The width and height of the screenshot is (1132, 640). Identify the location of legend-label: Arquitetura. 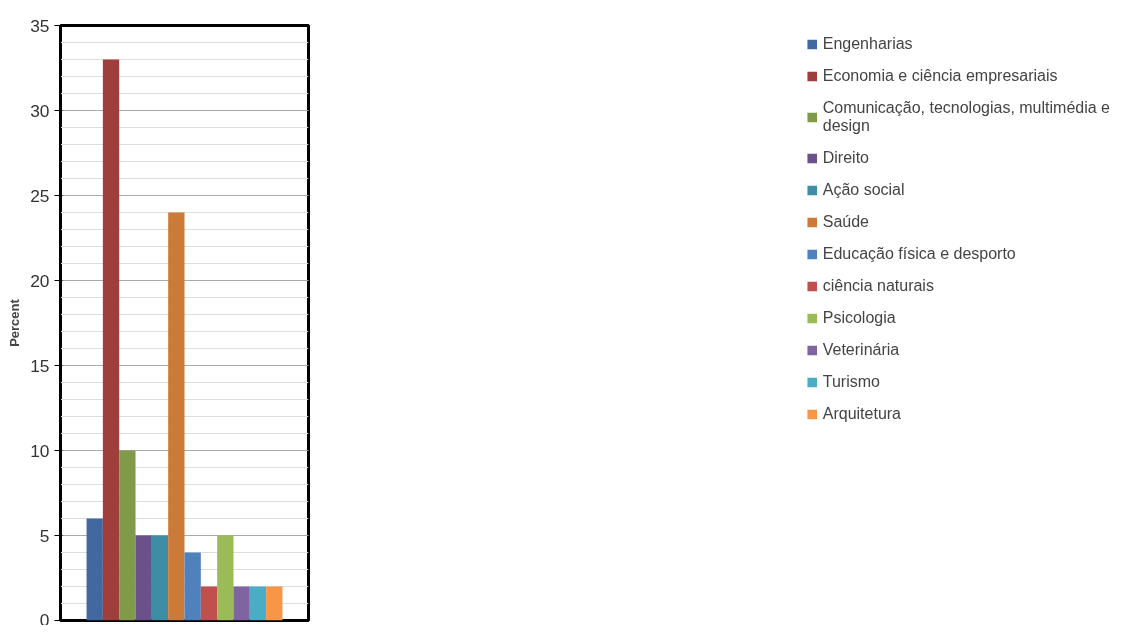
(861, 414).